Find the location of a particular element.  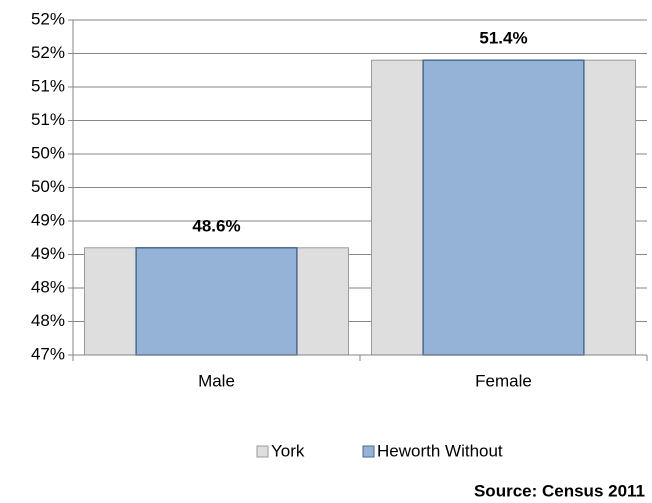

data-label: 51.4% is located at coordinates (503, 38).